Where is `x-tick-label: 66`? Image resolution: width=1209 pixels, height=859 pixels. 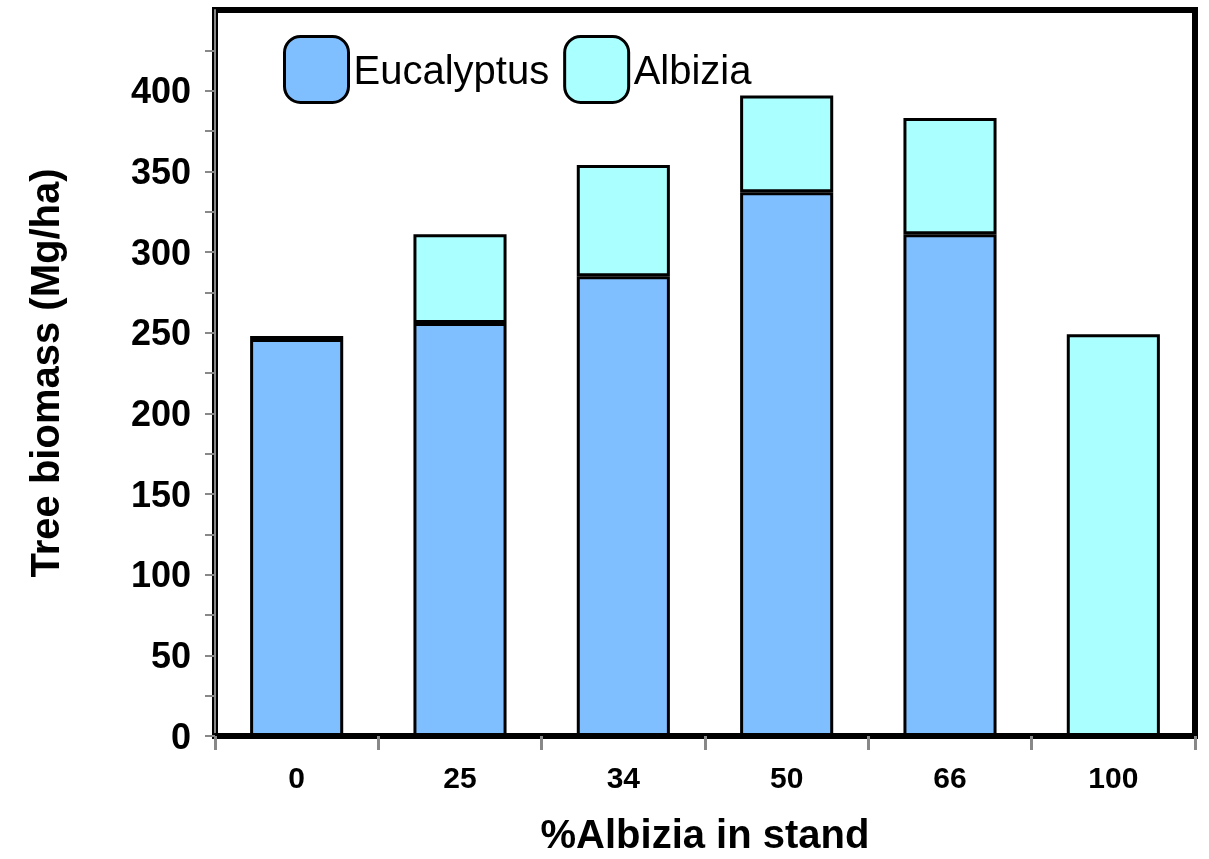 x-tick-label: 66 is located at coordinates (950, 777).